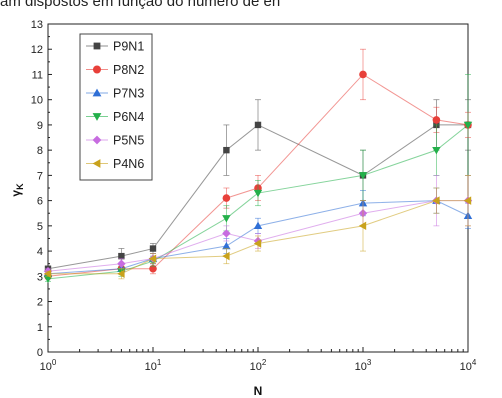 The width and height of the screenshot is (502, 398). Describe the element at coordinates (128, 117) in the screenshot. I see `legend-label: P6N4` at that location.